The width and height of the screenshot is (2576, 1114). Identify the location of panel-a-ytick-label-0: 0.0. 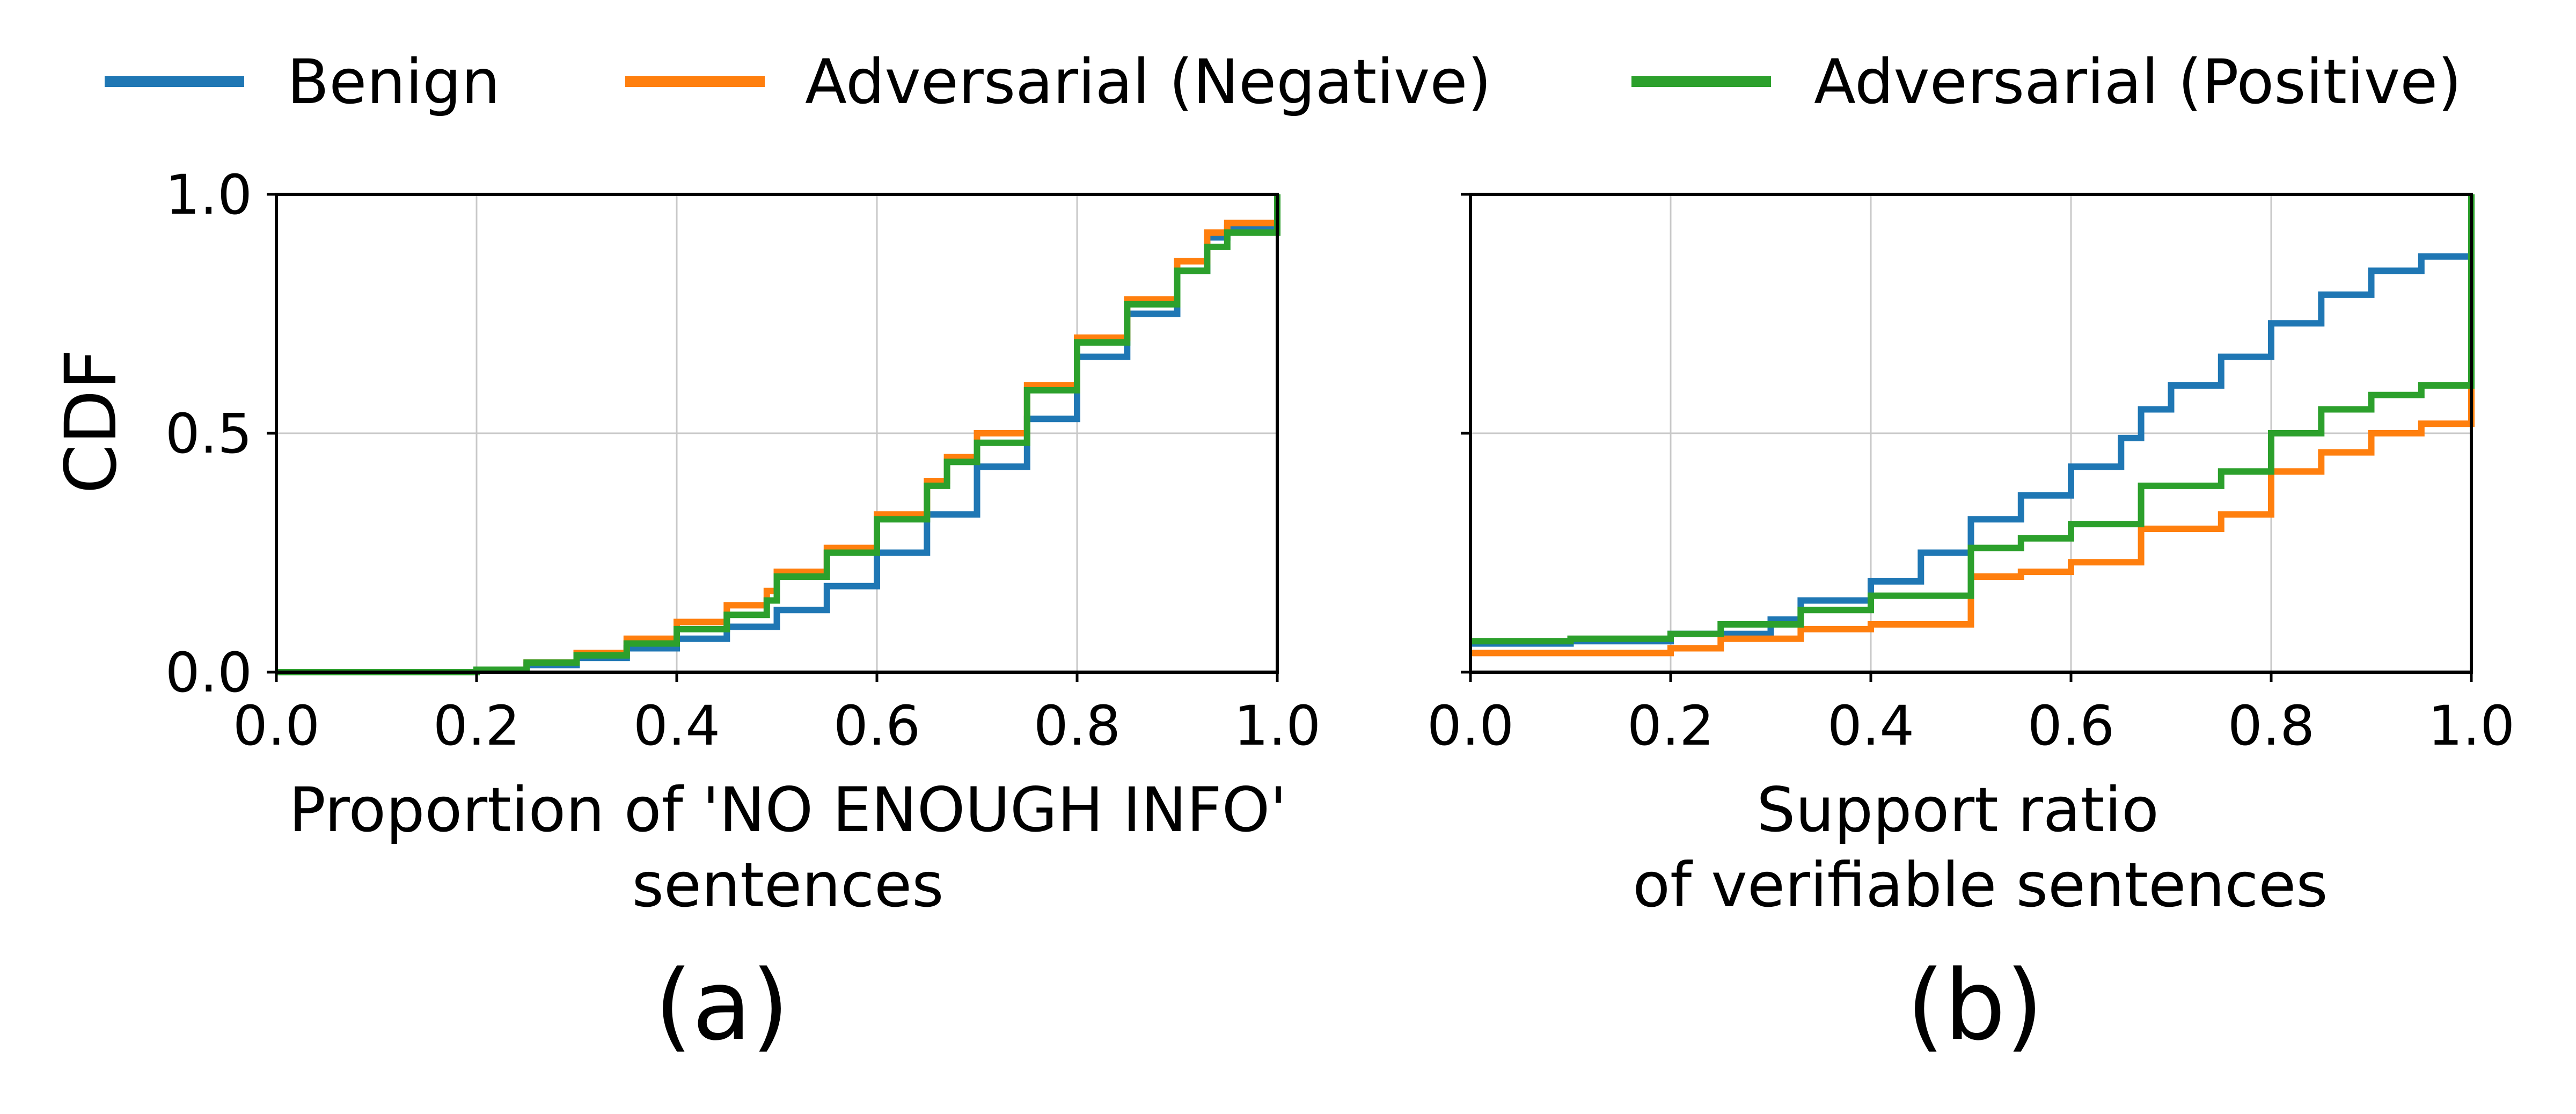
(208, 673).